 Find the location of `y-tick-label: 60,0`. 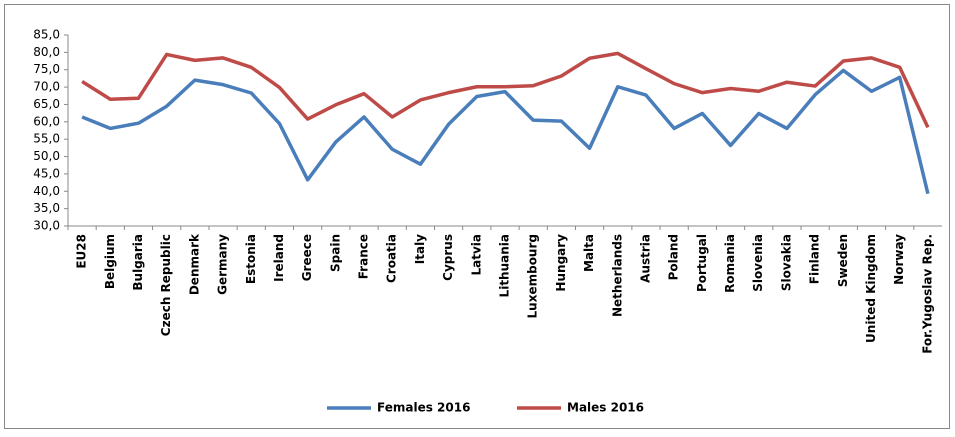

y-tick-label: 60,0 is located at coordinates (46, 121).